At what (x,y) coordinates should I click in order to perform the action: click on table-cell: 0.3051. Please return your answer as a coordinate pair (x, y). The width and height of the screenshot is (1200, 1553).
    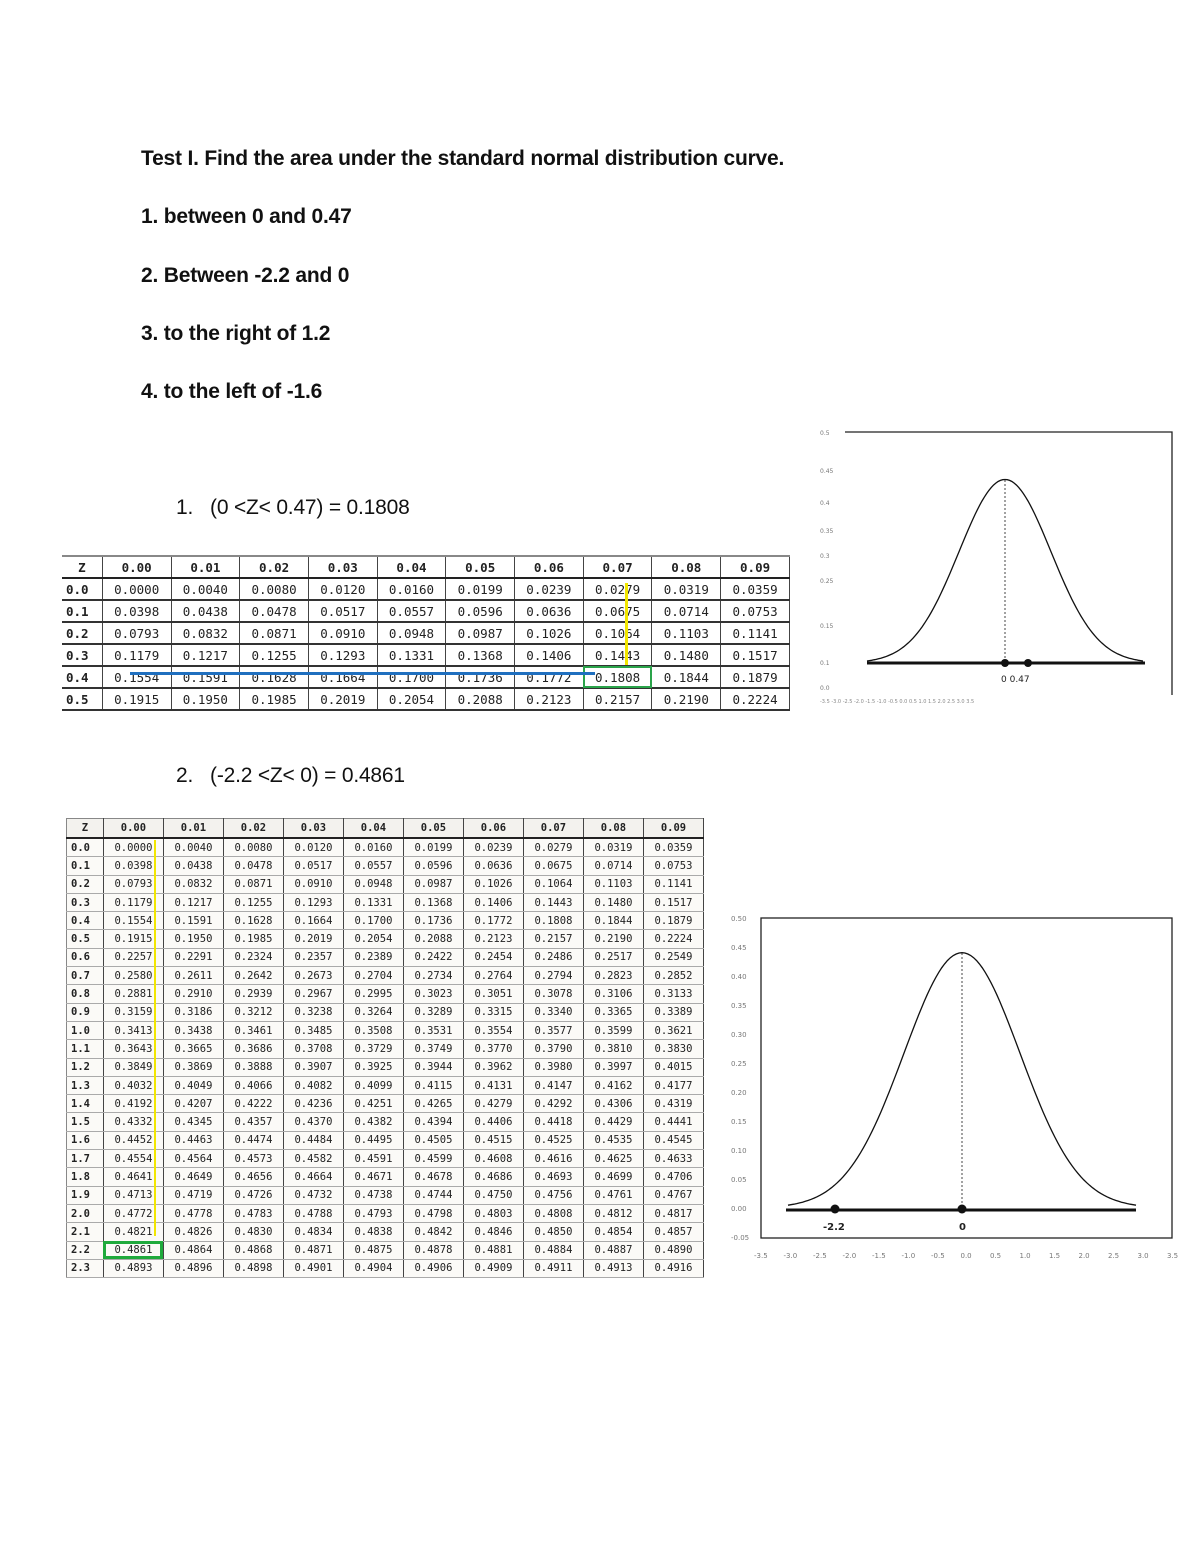
    Looking at the image, I should click on (493, 994).